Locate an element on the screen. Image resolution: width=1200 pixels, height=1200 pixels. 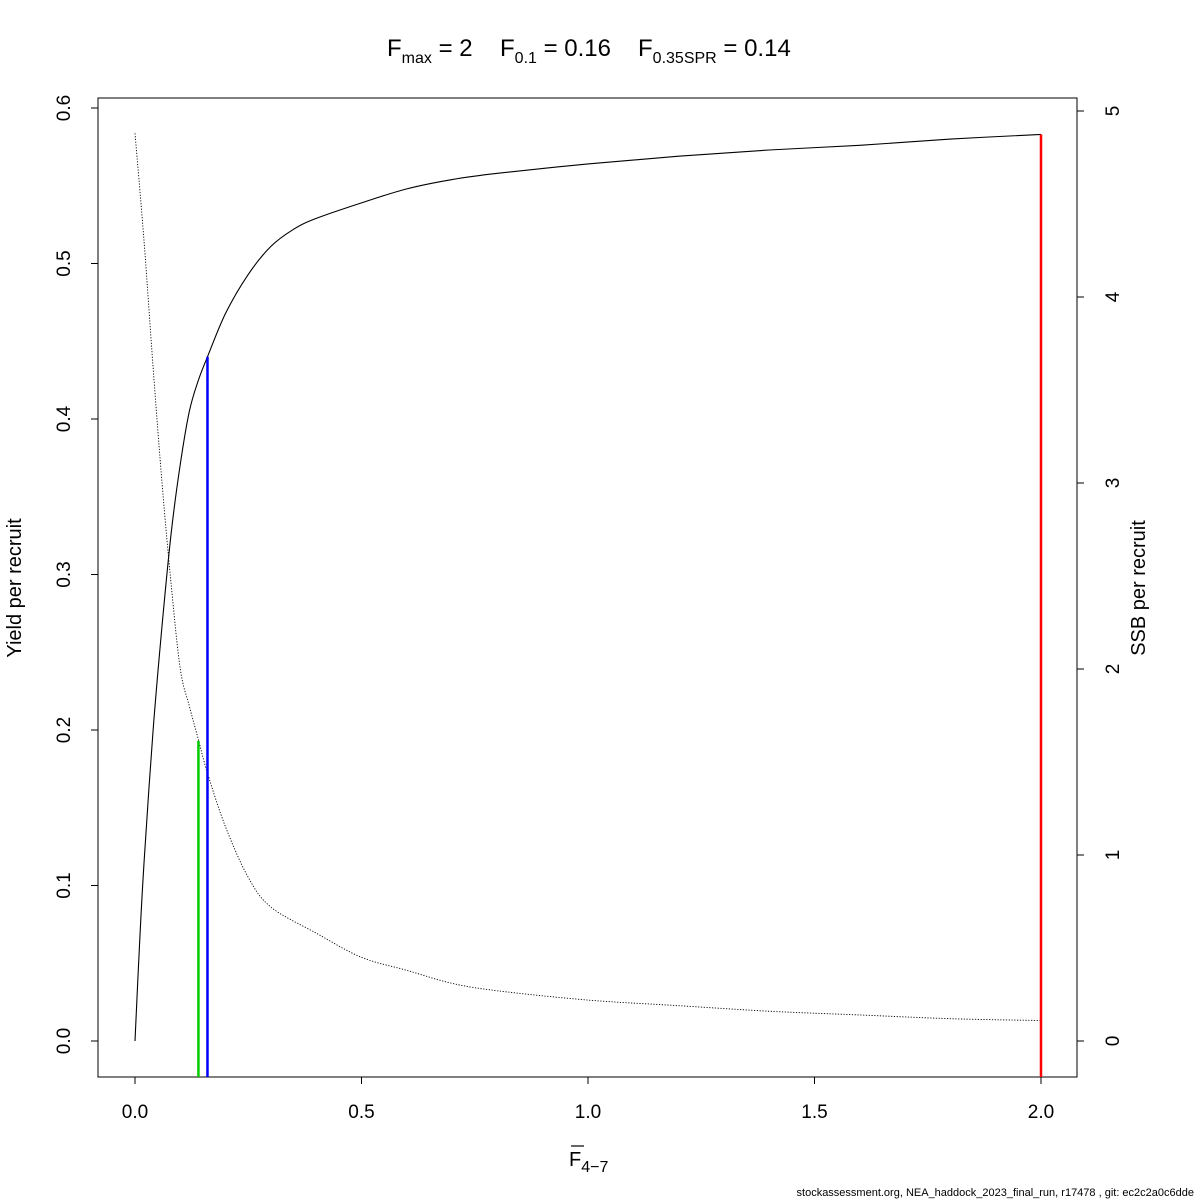
y-axis-left-title: Yield per recruit is located at coordinates (15, 588).